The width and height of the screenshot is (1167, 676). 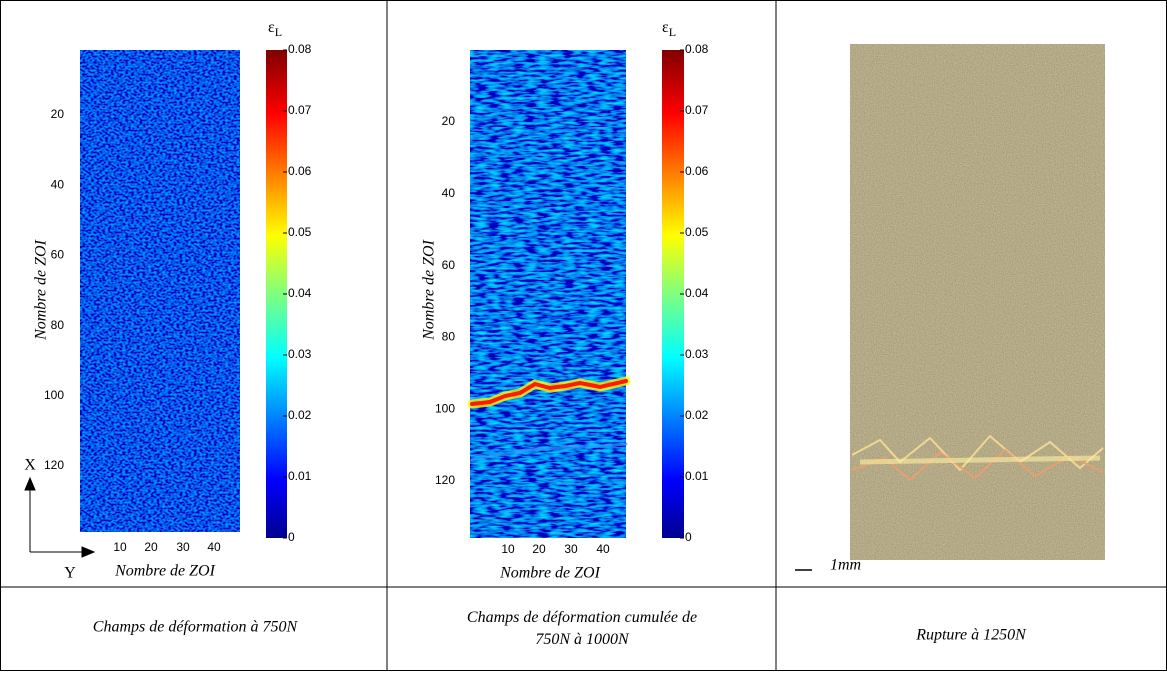 I want to click on axis-y-name: Y, so click(x=70, y=573).